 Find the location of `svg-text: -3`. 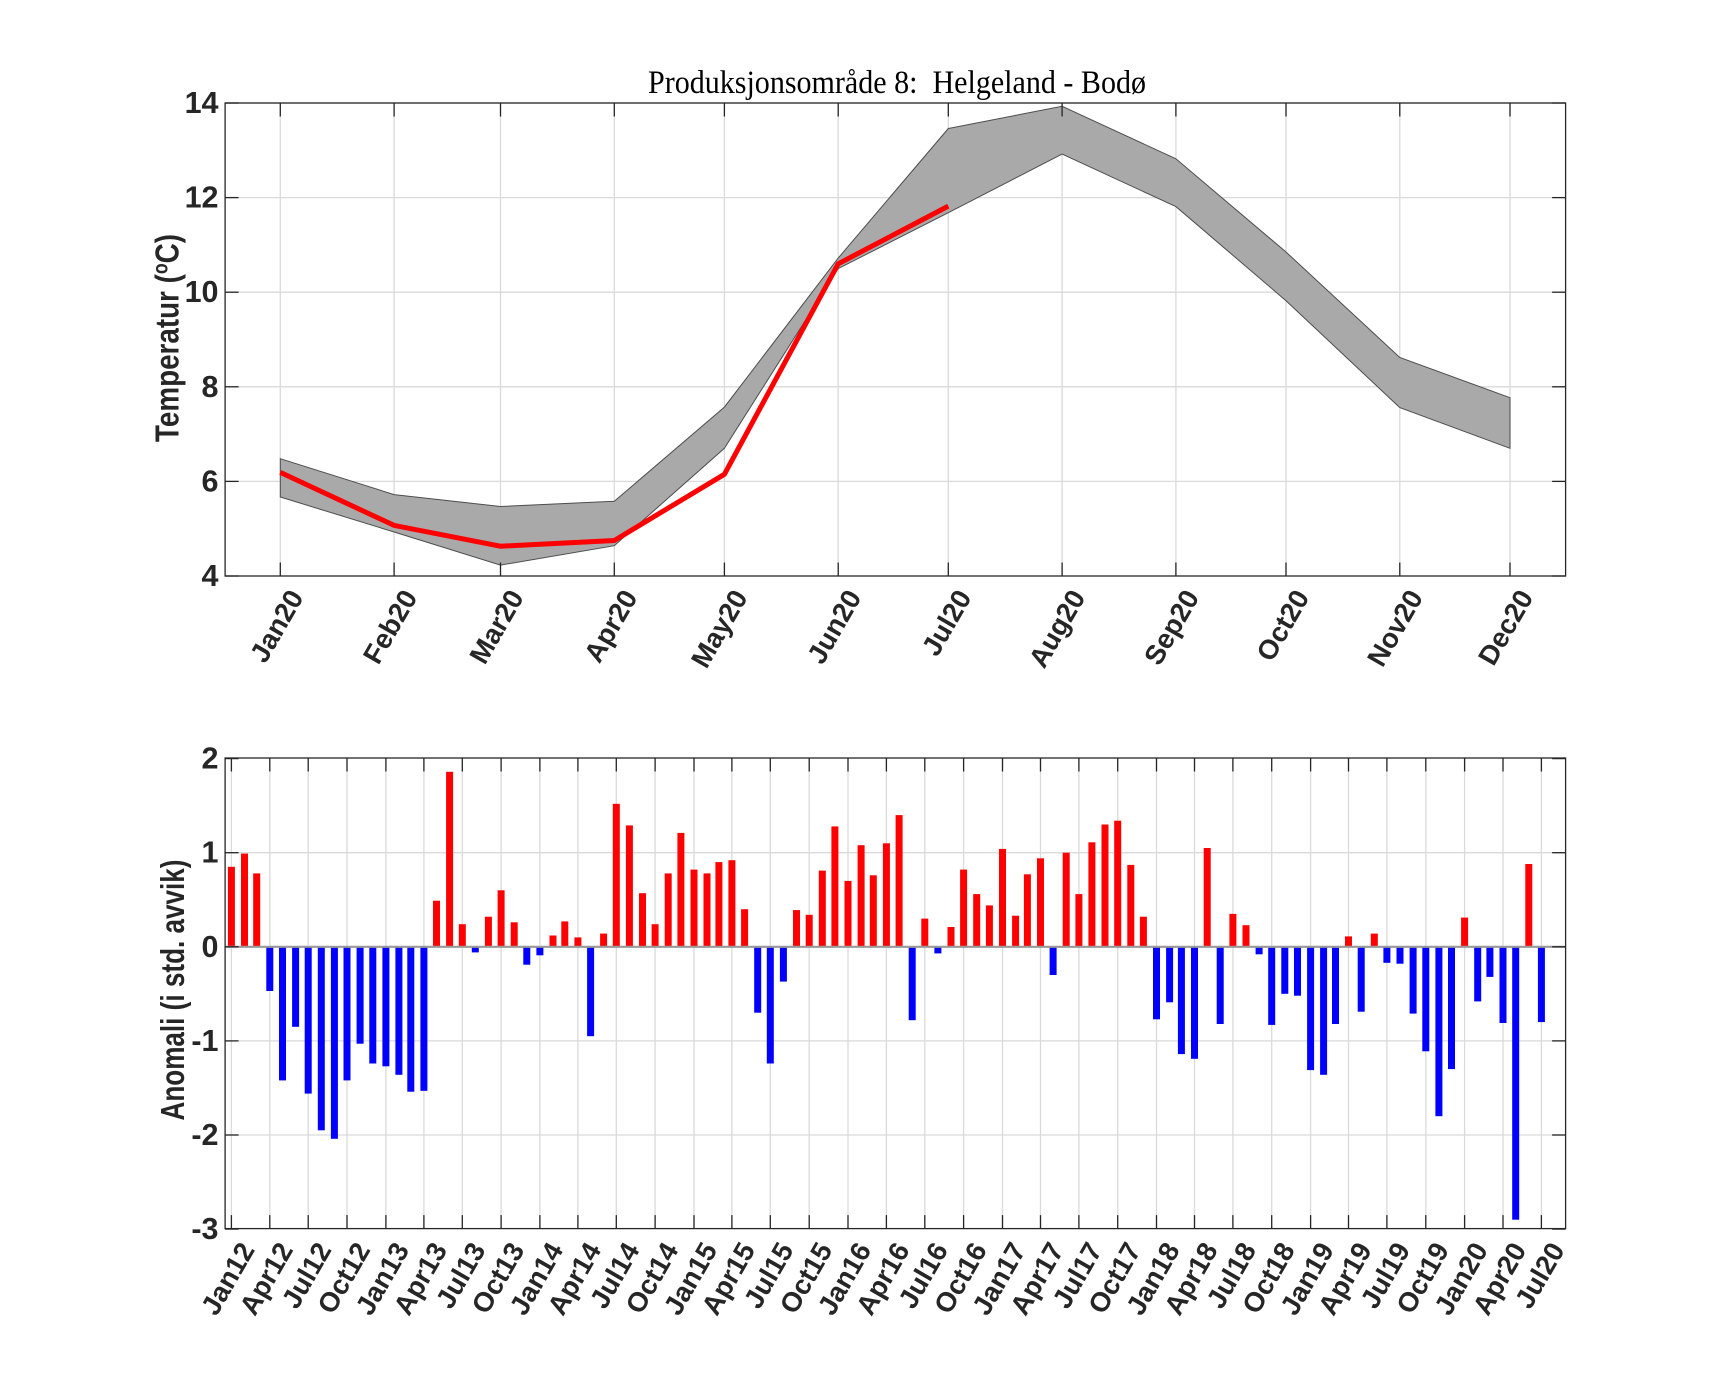

svg-text: -3 is located at coordinates (204, 1229).